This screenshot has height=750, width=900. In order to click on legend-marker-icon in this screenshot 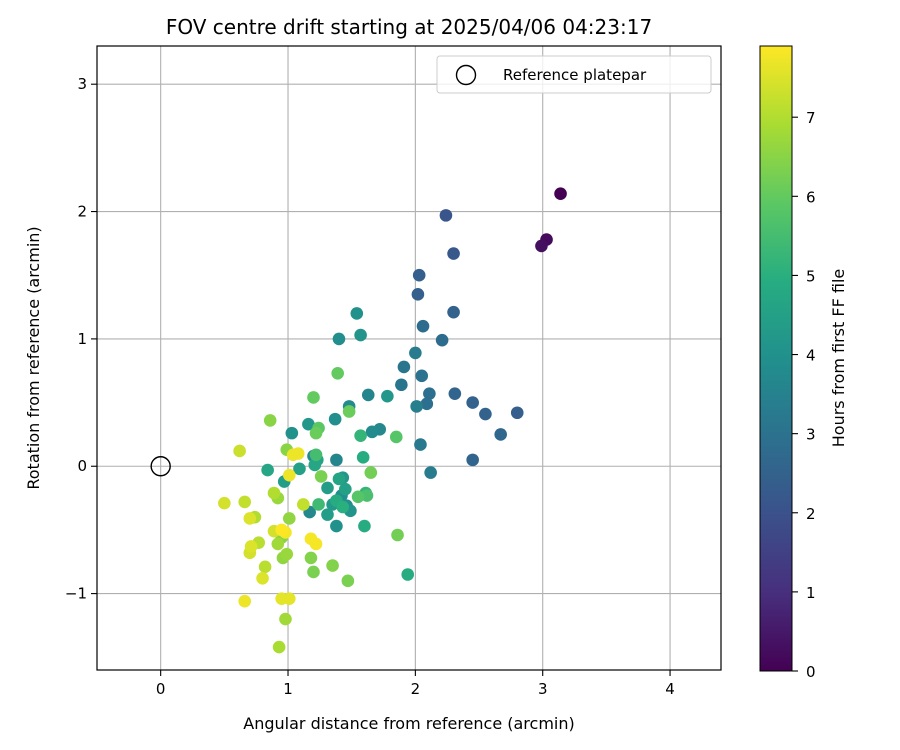, I will do `click(466, 75)`.